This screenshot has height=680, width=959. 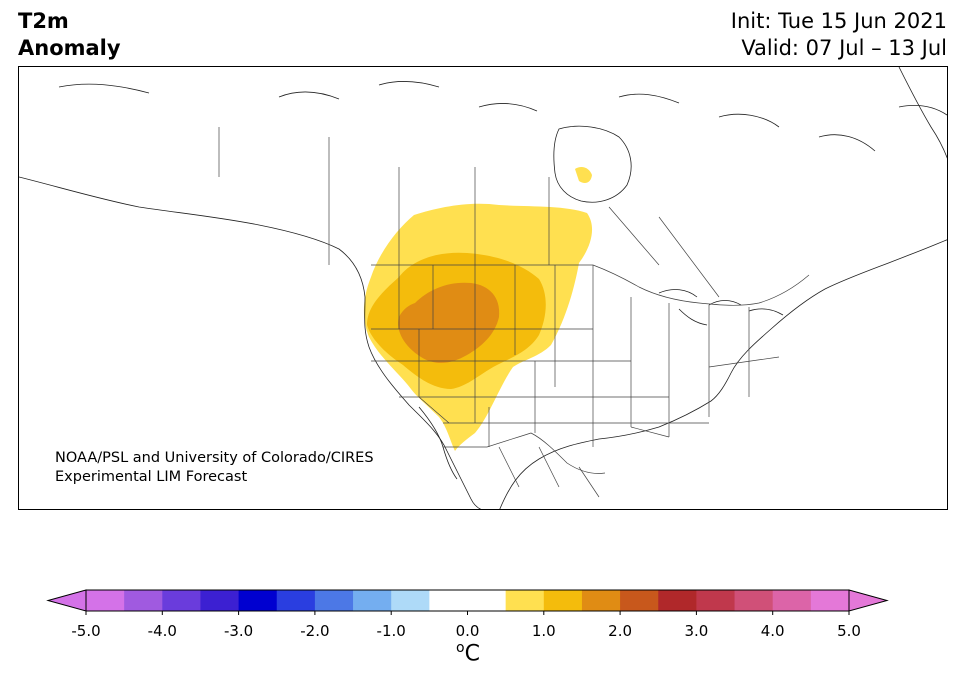 I want to click on anomaly-fill, so click(x=478, y=309).